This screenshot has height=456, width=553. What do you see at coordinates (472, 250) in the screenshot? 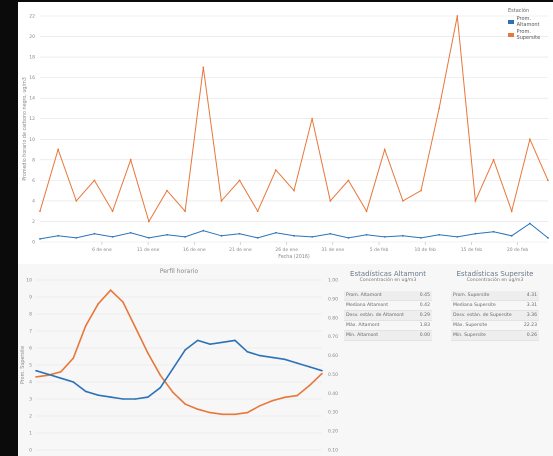
I see `x-tick-label: 15 de feb` at bounding box center [472, 250].